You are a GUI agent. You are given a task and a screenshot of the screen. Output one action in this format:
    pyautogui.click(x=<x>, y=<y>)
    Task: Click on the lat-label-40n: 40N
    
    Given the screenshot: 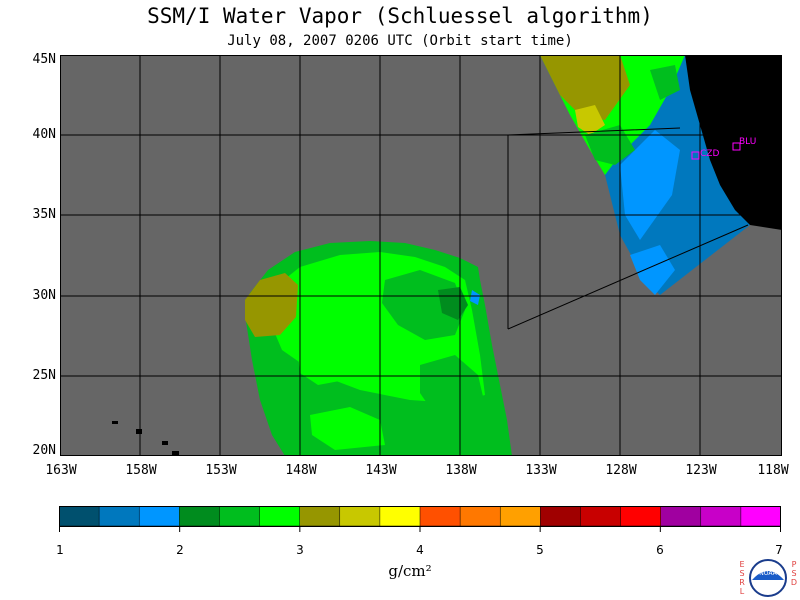 What is the action you would take?
    pyautogui.click(x=44, y=134)
    